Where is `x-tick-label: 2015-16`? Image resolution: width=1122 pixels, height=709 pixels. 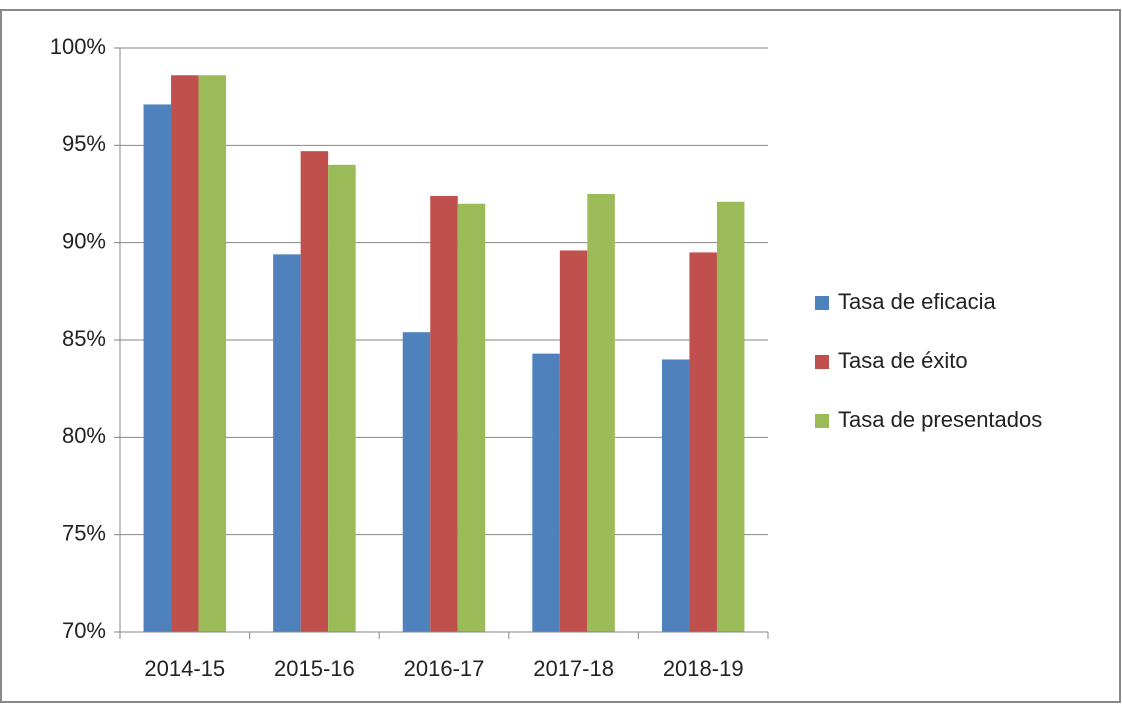
x-tick-label: 2015-16 is located at coordinates (314, 668).